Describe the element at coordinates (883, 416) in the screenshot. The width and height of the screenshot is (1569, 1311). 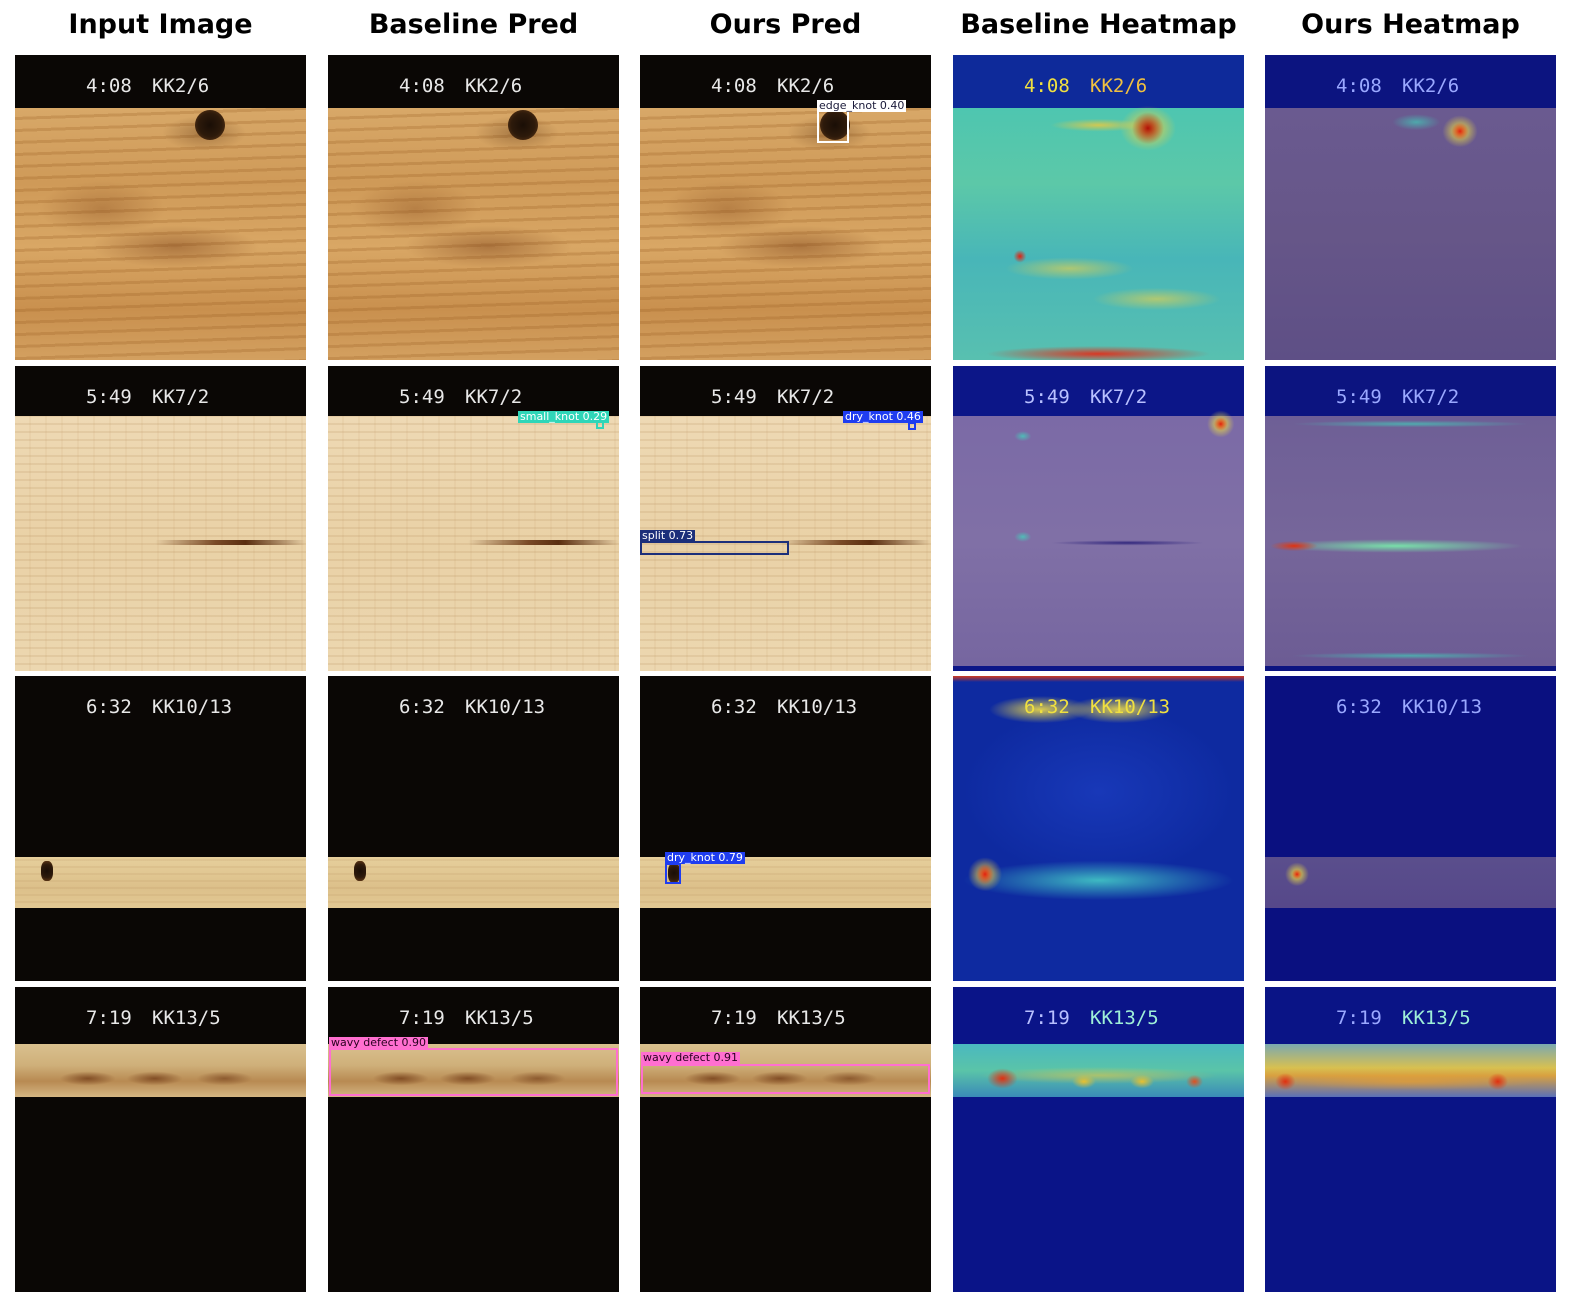
I see `detection-label: dry_knot 0.46` at that location.